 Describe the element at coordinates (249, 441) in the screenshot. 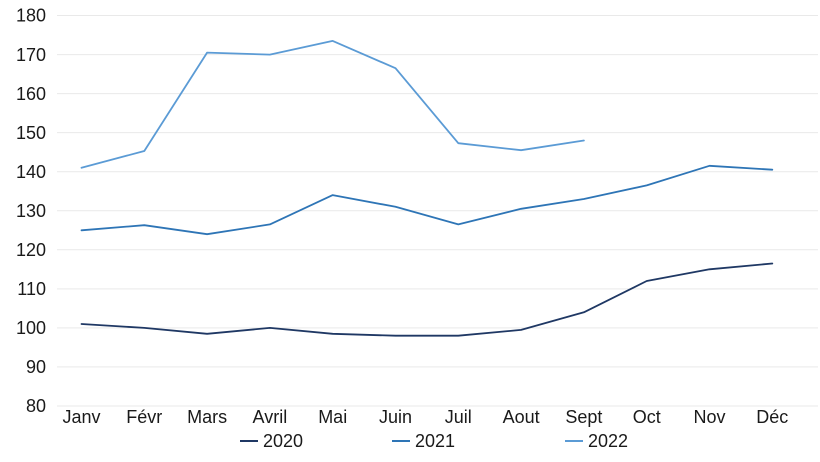

I see `legend-swatch-2020` at that location.